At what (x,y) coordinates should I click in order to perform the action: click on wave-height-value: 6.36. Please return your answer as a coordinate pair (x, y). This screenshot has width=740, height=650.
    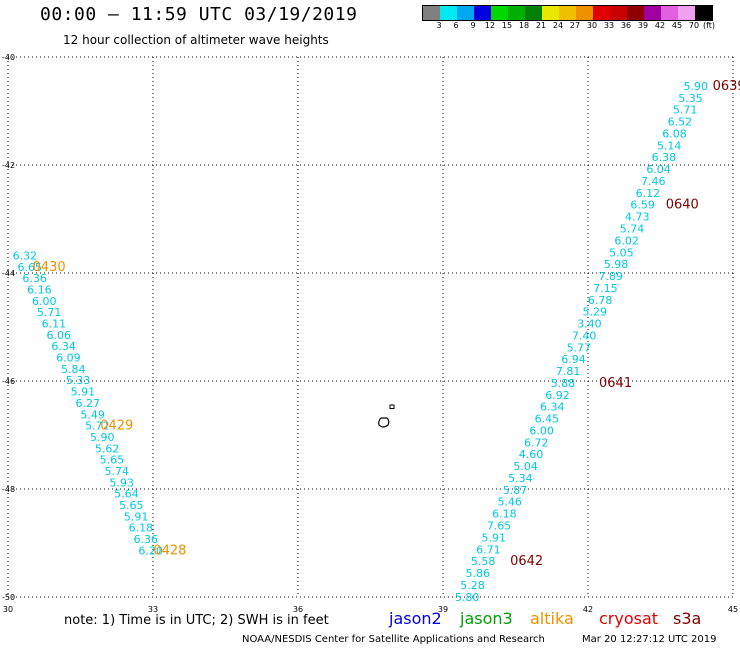
    Looking at the image, I should click on (34, 278).